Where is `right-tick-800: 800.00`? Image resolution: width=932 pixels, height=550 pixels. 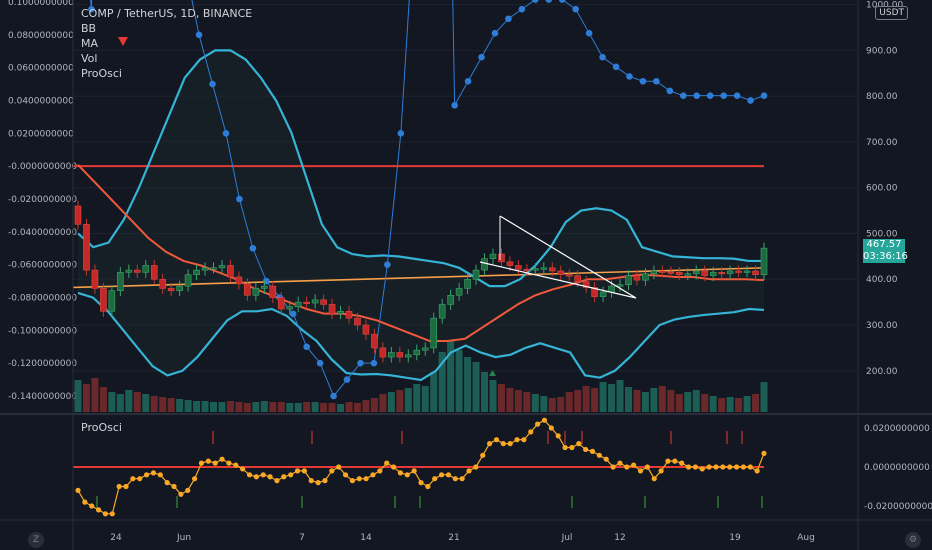
right-tick-800: 800.00 is located at coordinates (882, 97).